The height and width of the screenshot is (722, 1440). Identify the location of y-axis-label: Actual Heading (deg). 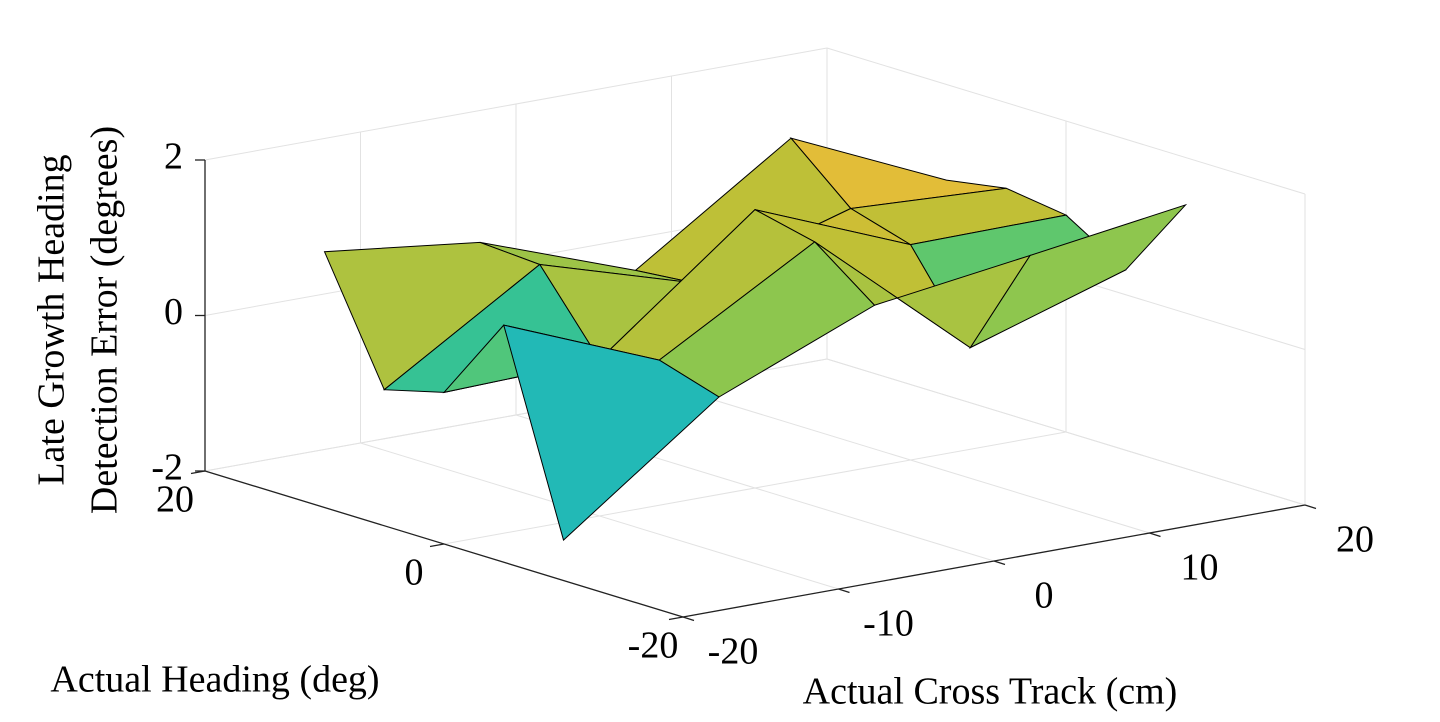
(214, 680).